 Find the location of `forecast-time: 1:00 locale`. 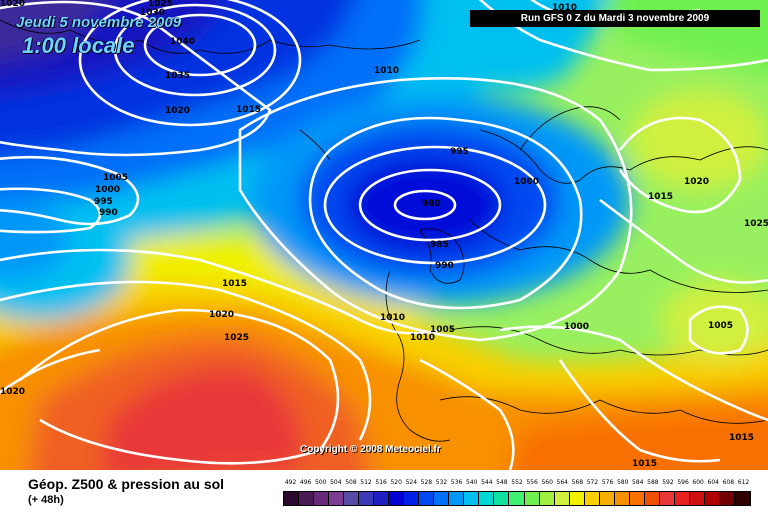

forecast-time: 1:00 locale is located at coordinates (78, 45).